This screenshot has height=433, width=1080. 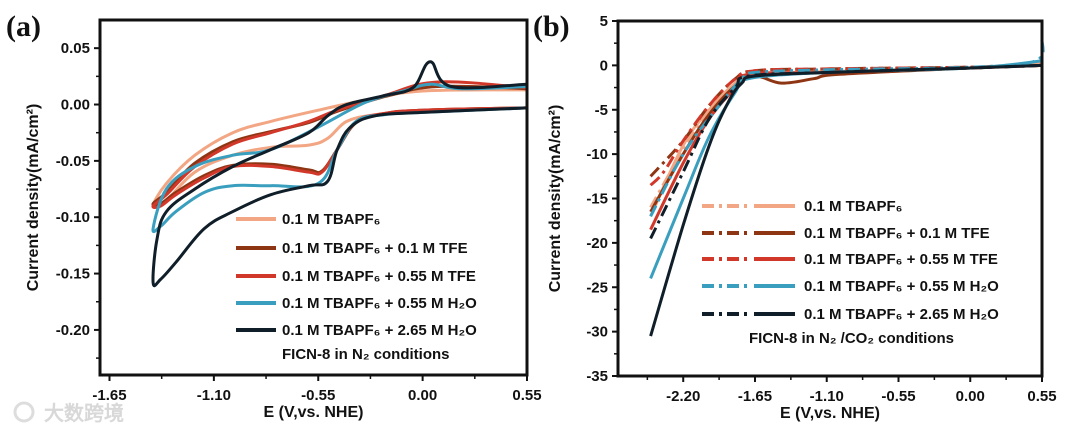 What do you see at coordinates (604, 21) in the screenshot?
I see `panel-b-y-tick-label: 5` at bounding box center [604, 21].